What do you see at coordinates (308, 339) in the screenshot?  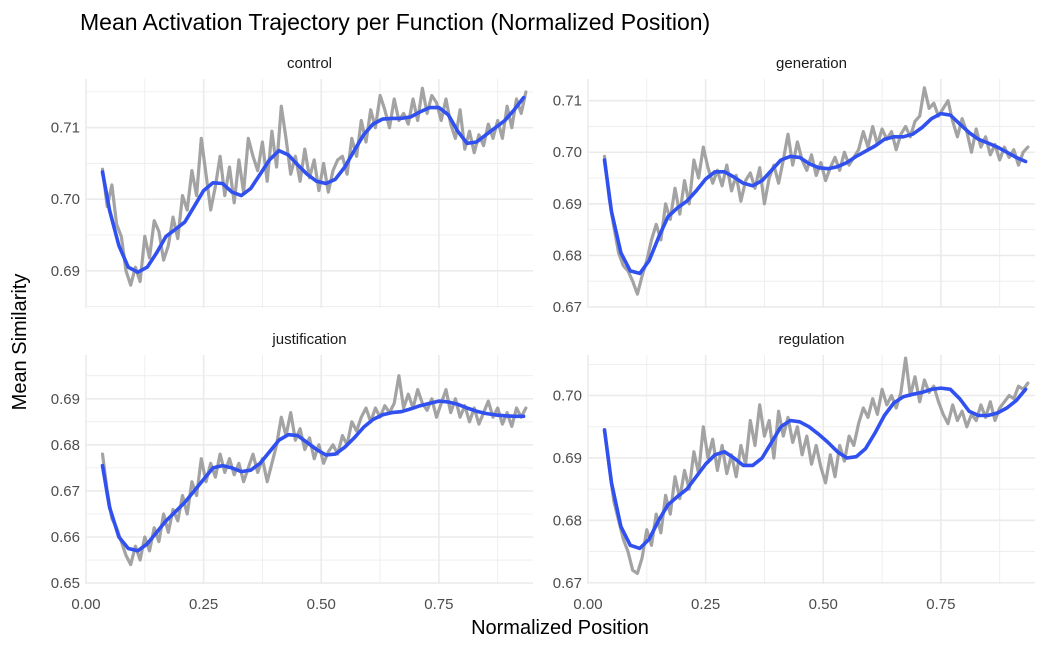 I see `facet-strip-label: justification` at bounding box center [308, 339].